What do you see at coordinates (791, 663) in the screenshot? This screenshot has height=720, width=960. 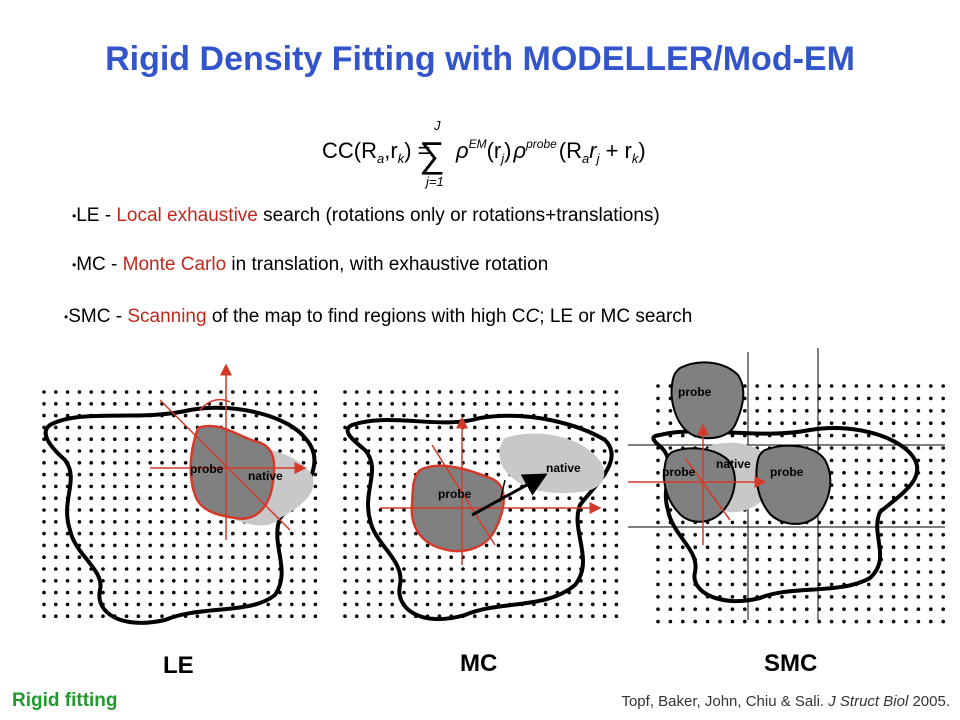 I see `panel-label-smc: SMC` at bounding box center [791, 663].